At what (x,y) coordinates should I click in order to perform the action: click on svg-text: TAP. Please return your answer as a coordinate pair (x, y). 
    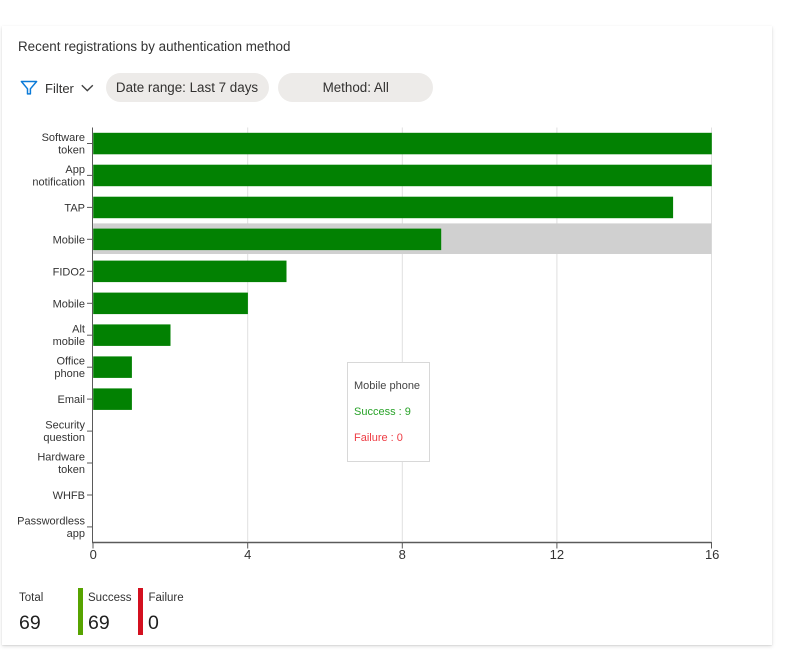
    Looking at the image, I should click on (74, 209).